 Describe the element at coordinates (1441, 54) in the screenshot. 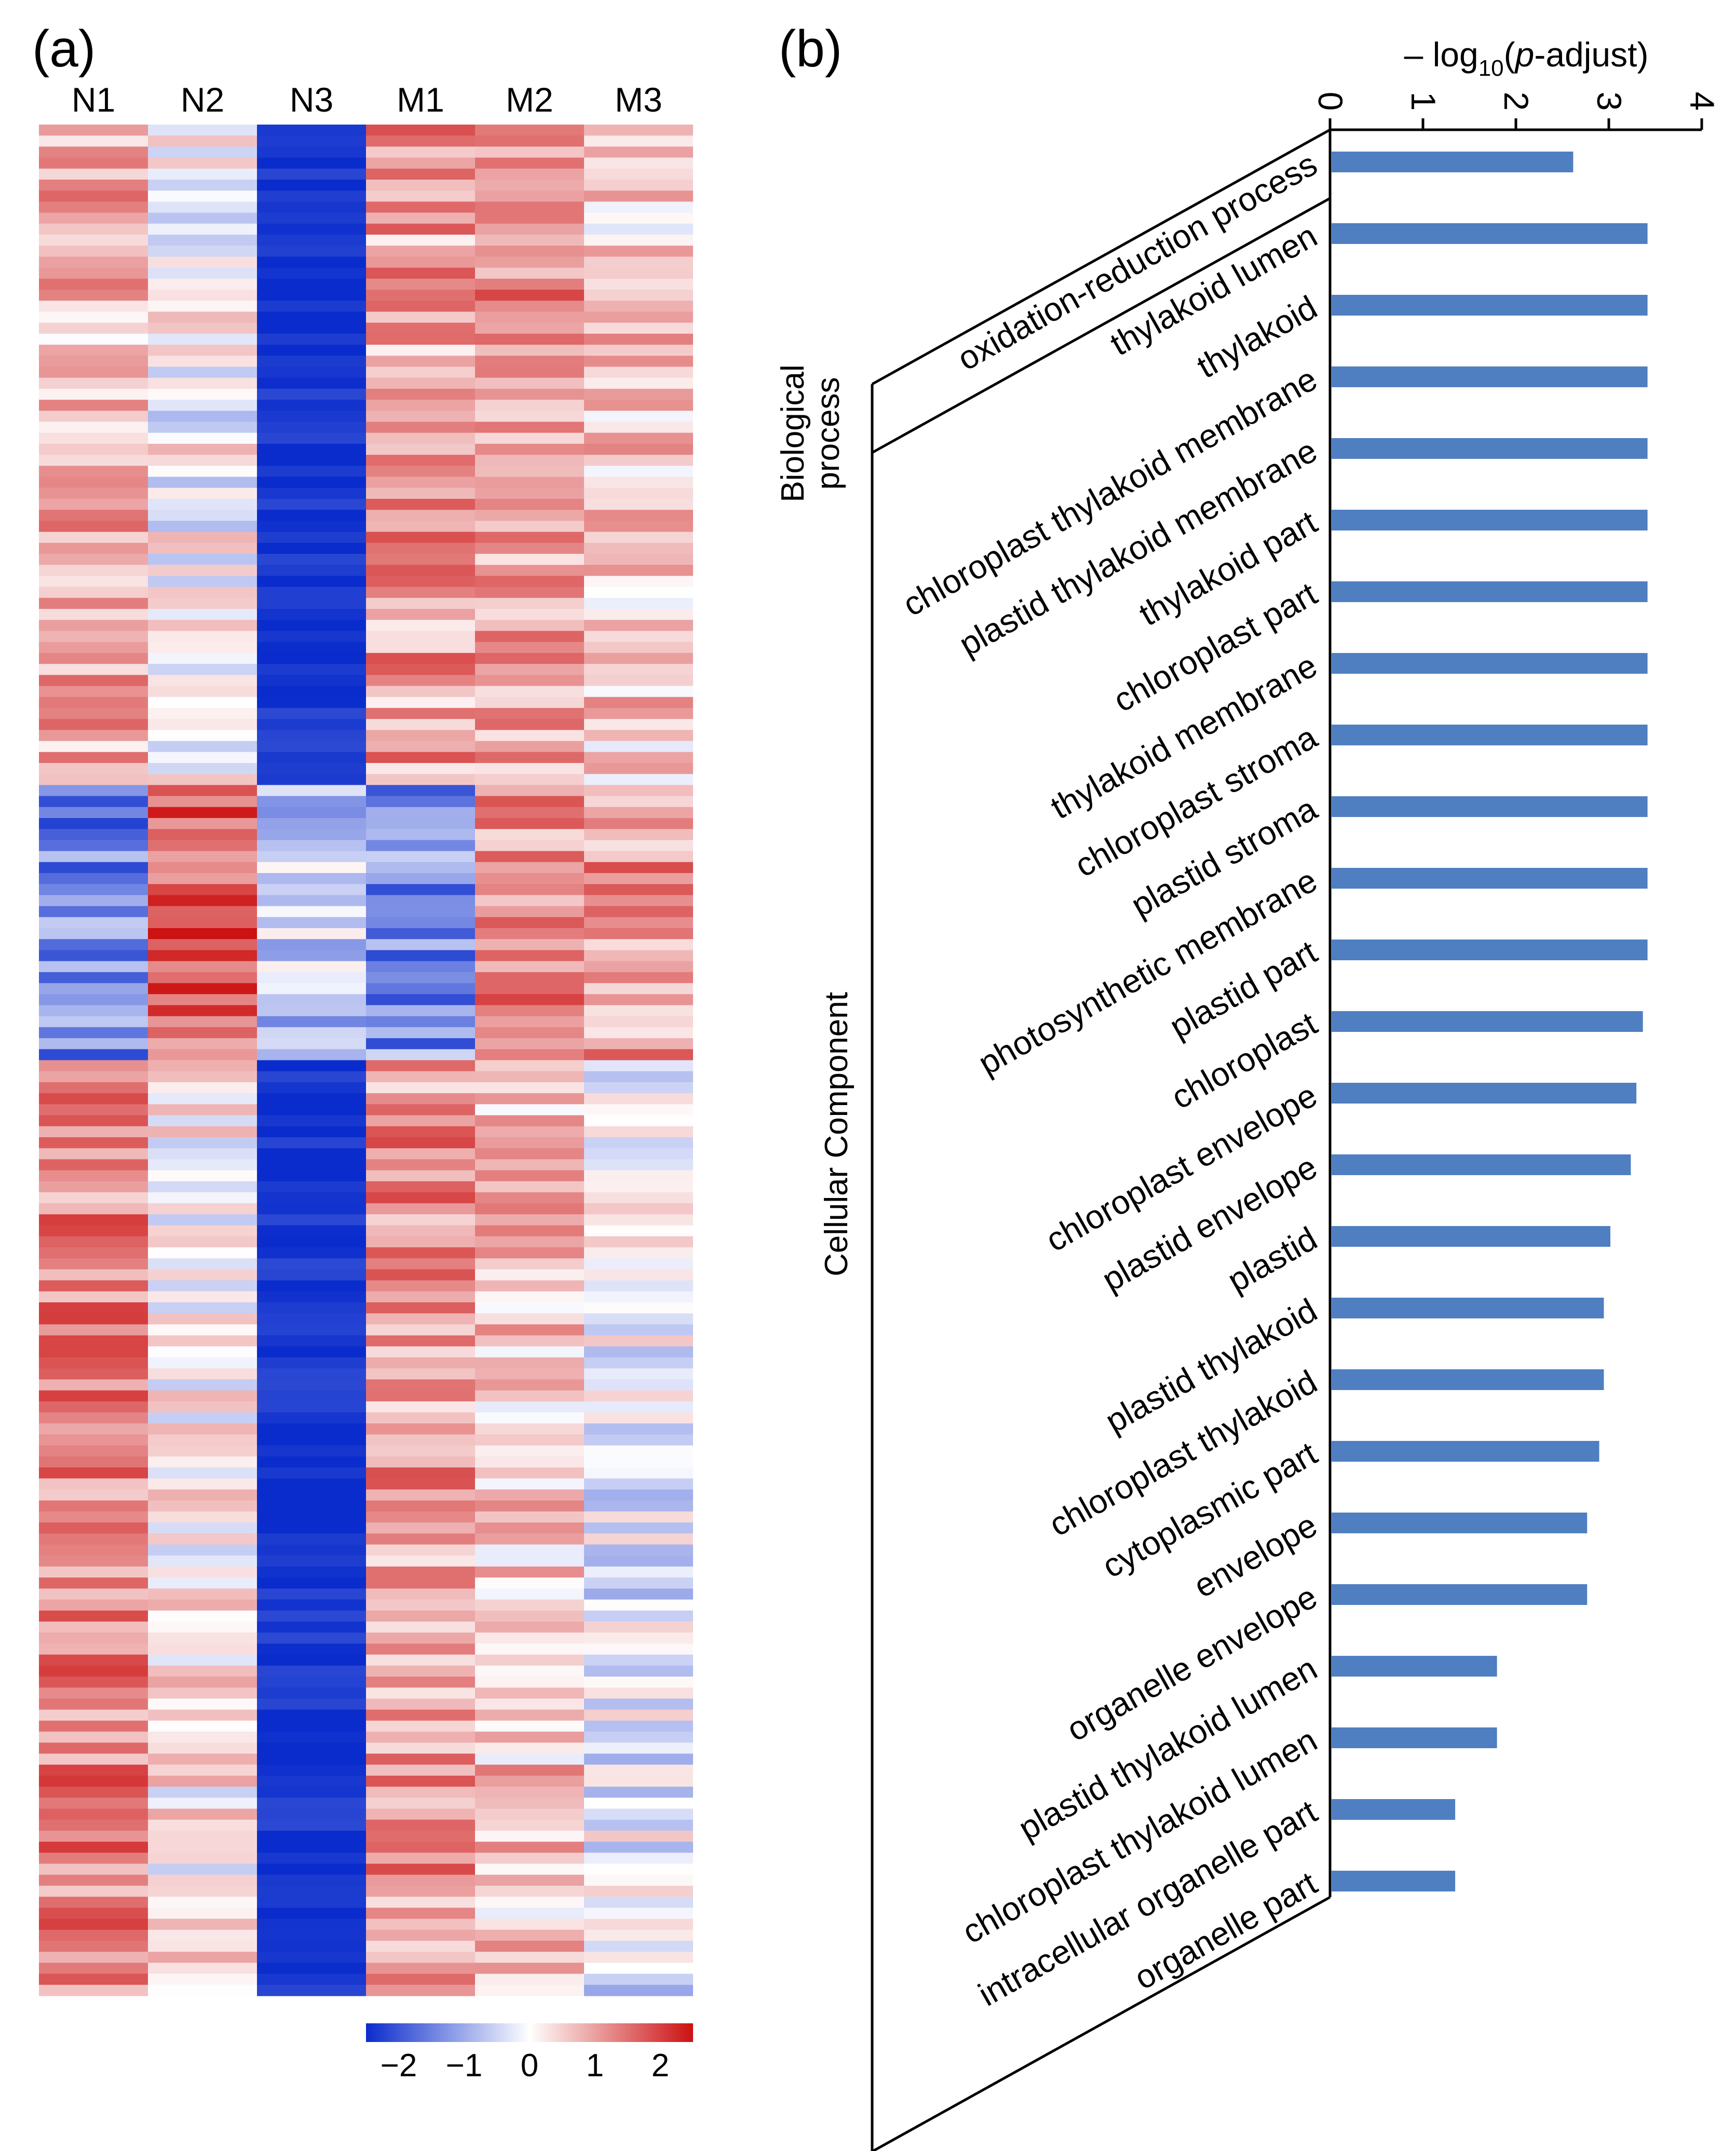

I see `axis-title-prefix: – log` at that location.